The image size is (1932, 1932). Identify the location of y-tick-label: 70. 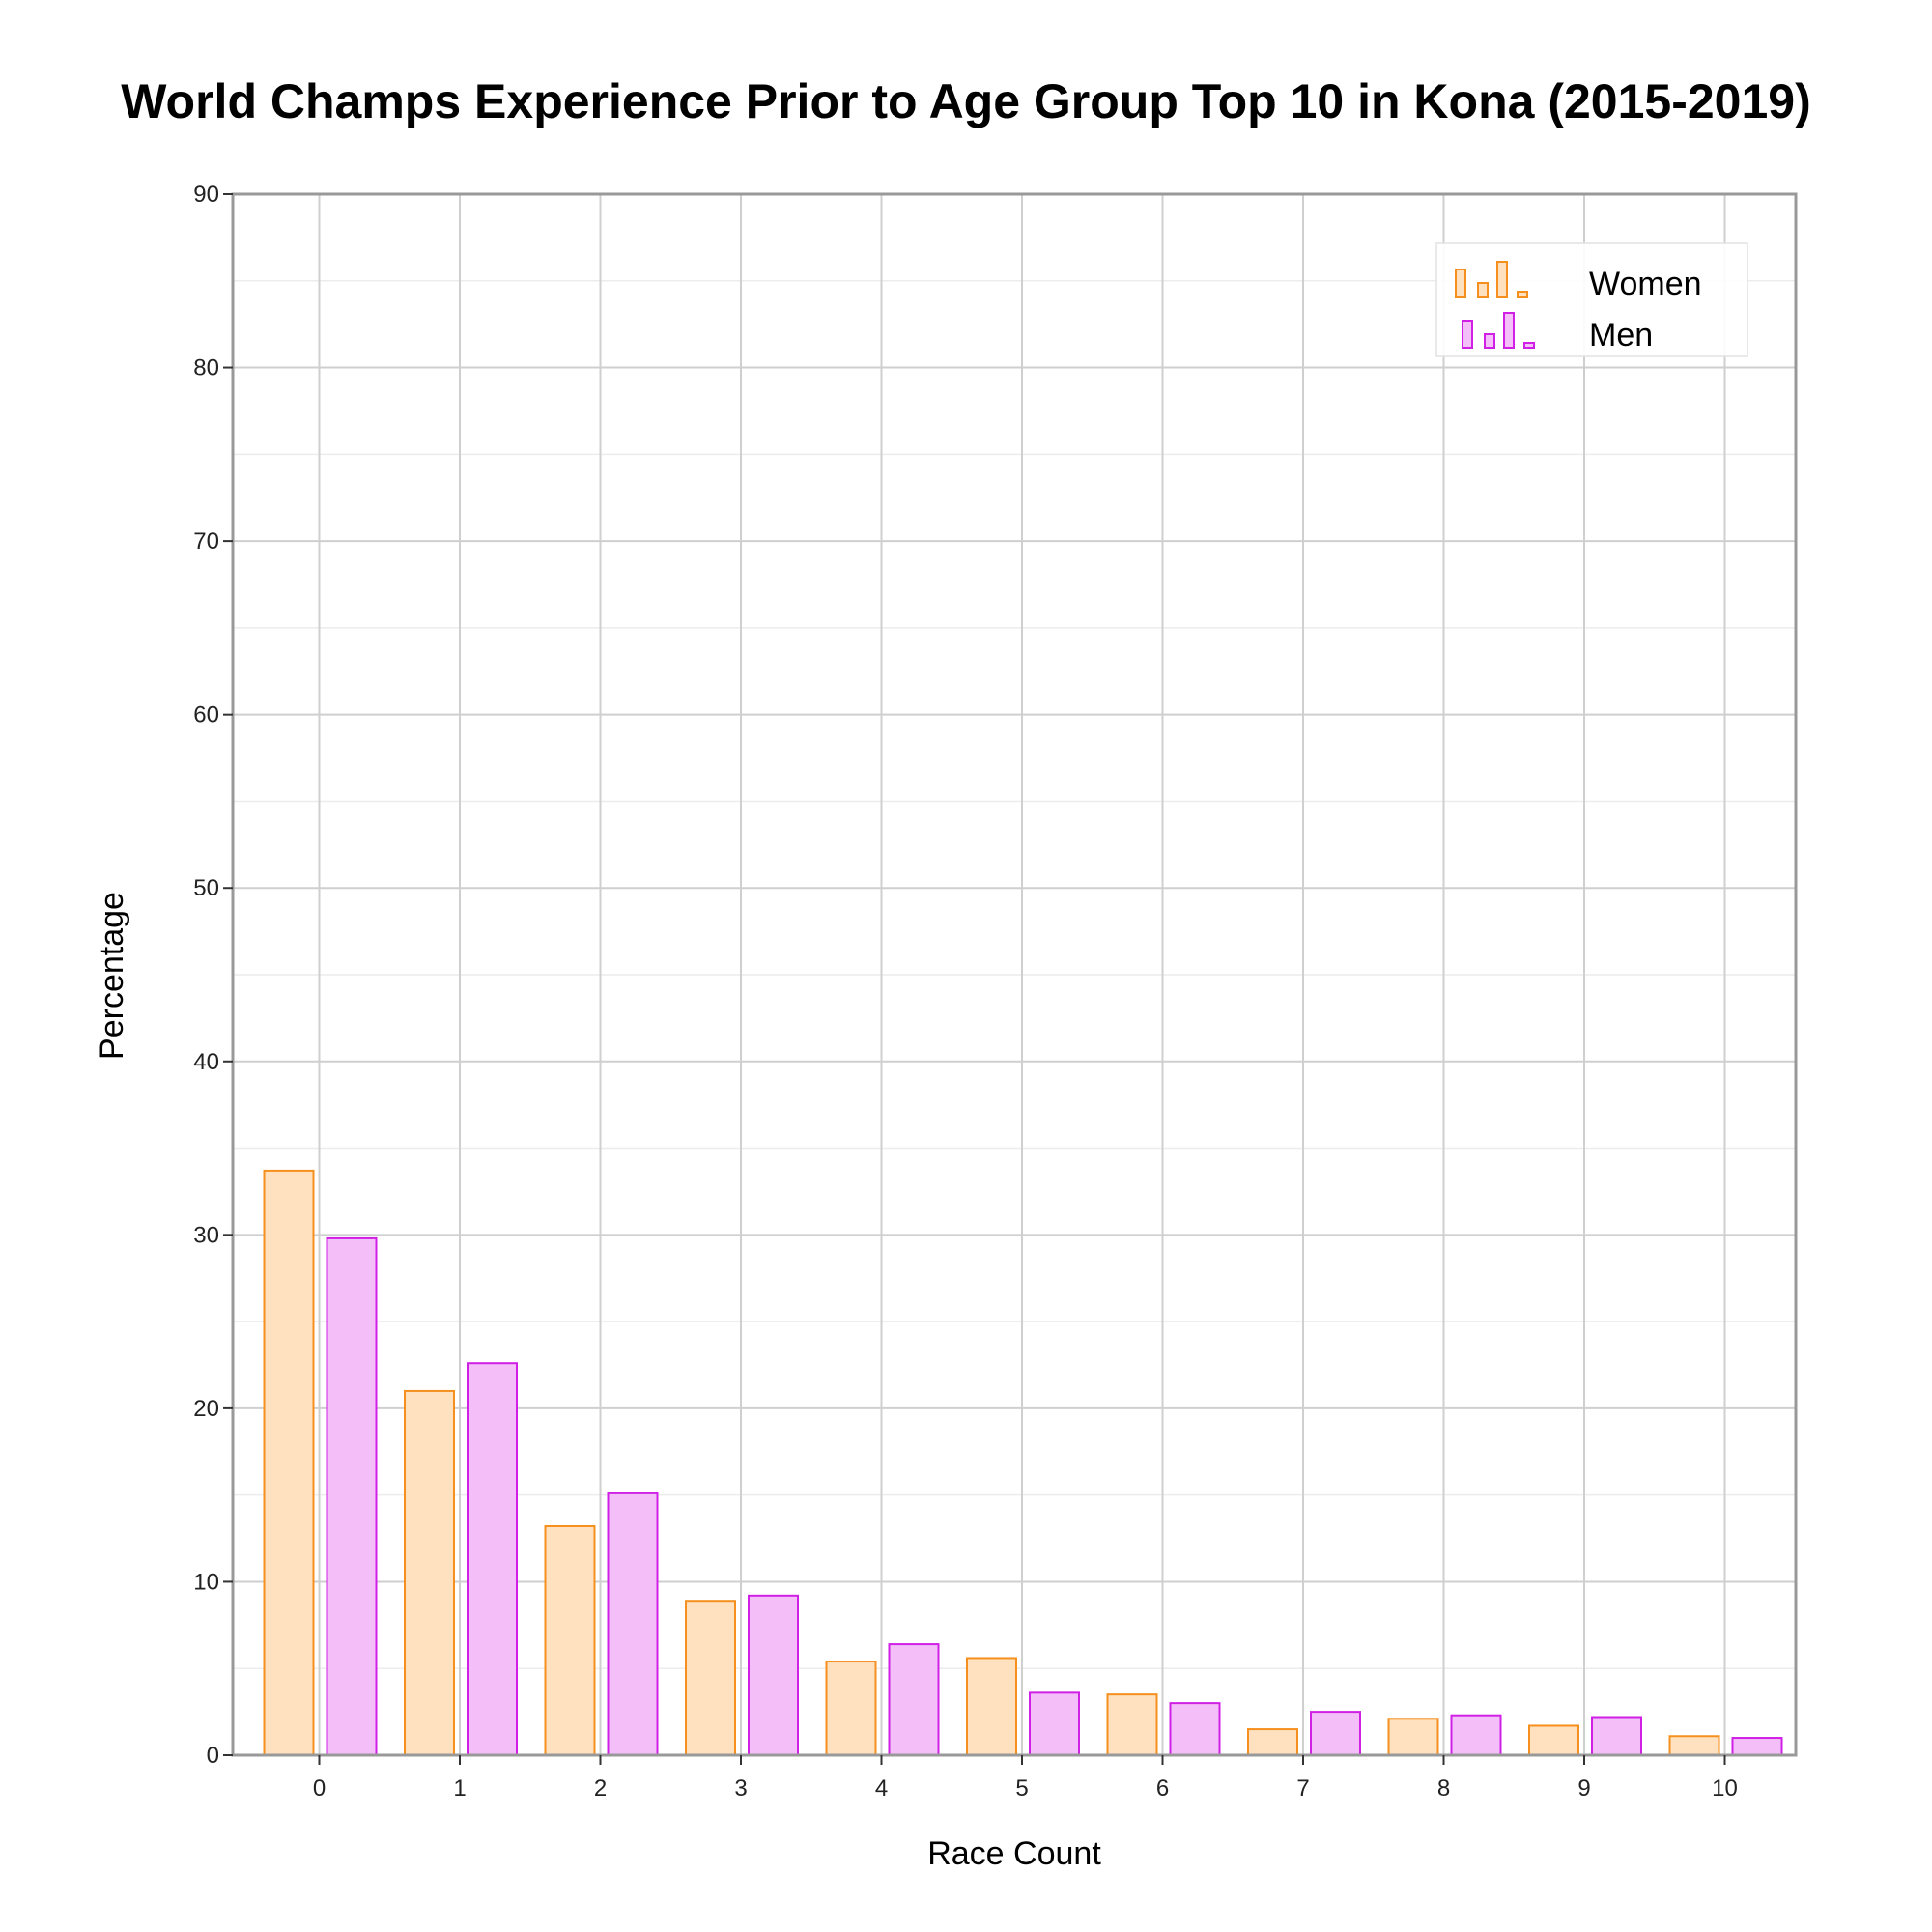
(206, 541).